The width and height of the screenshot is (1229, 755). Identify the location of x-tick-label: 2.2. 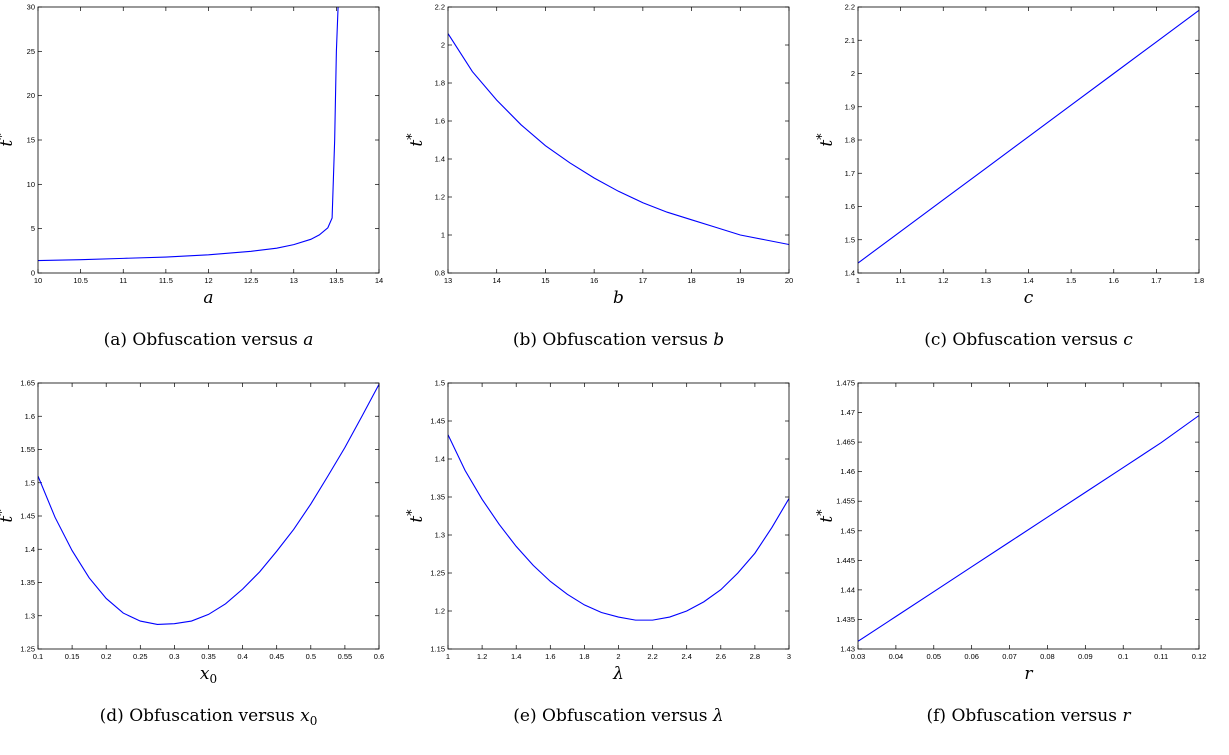
(652, 656).